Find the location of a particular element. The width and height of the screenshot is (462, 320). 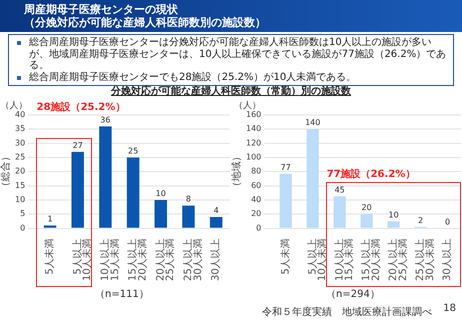

annotation: 77施設（26.2%） is located at coordinates (371, 175).